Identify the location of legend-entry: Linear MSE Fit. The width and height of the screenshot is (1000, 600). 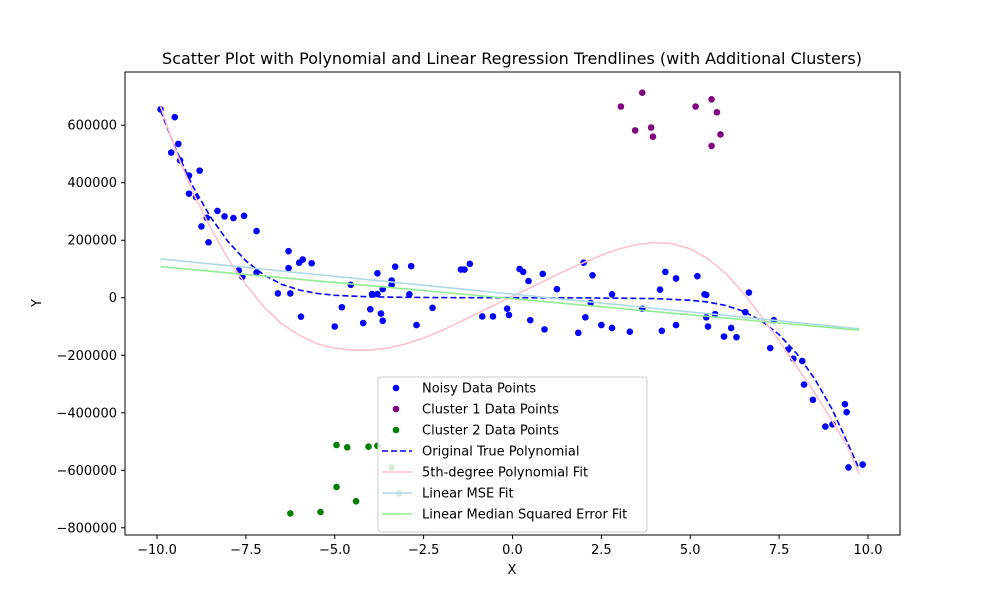
(448, 494).